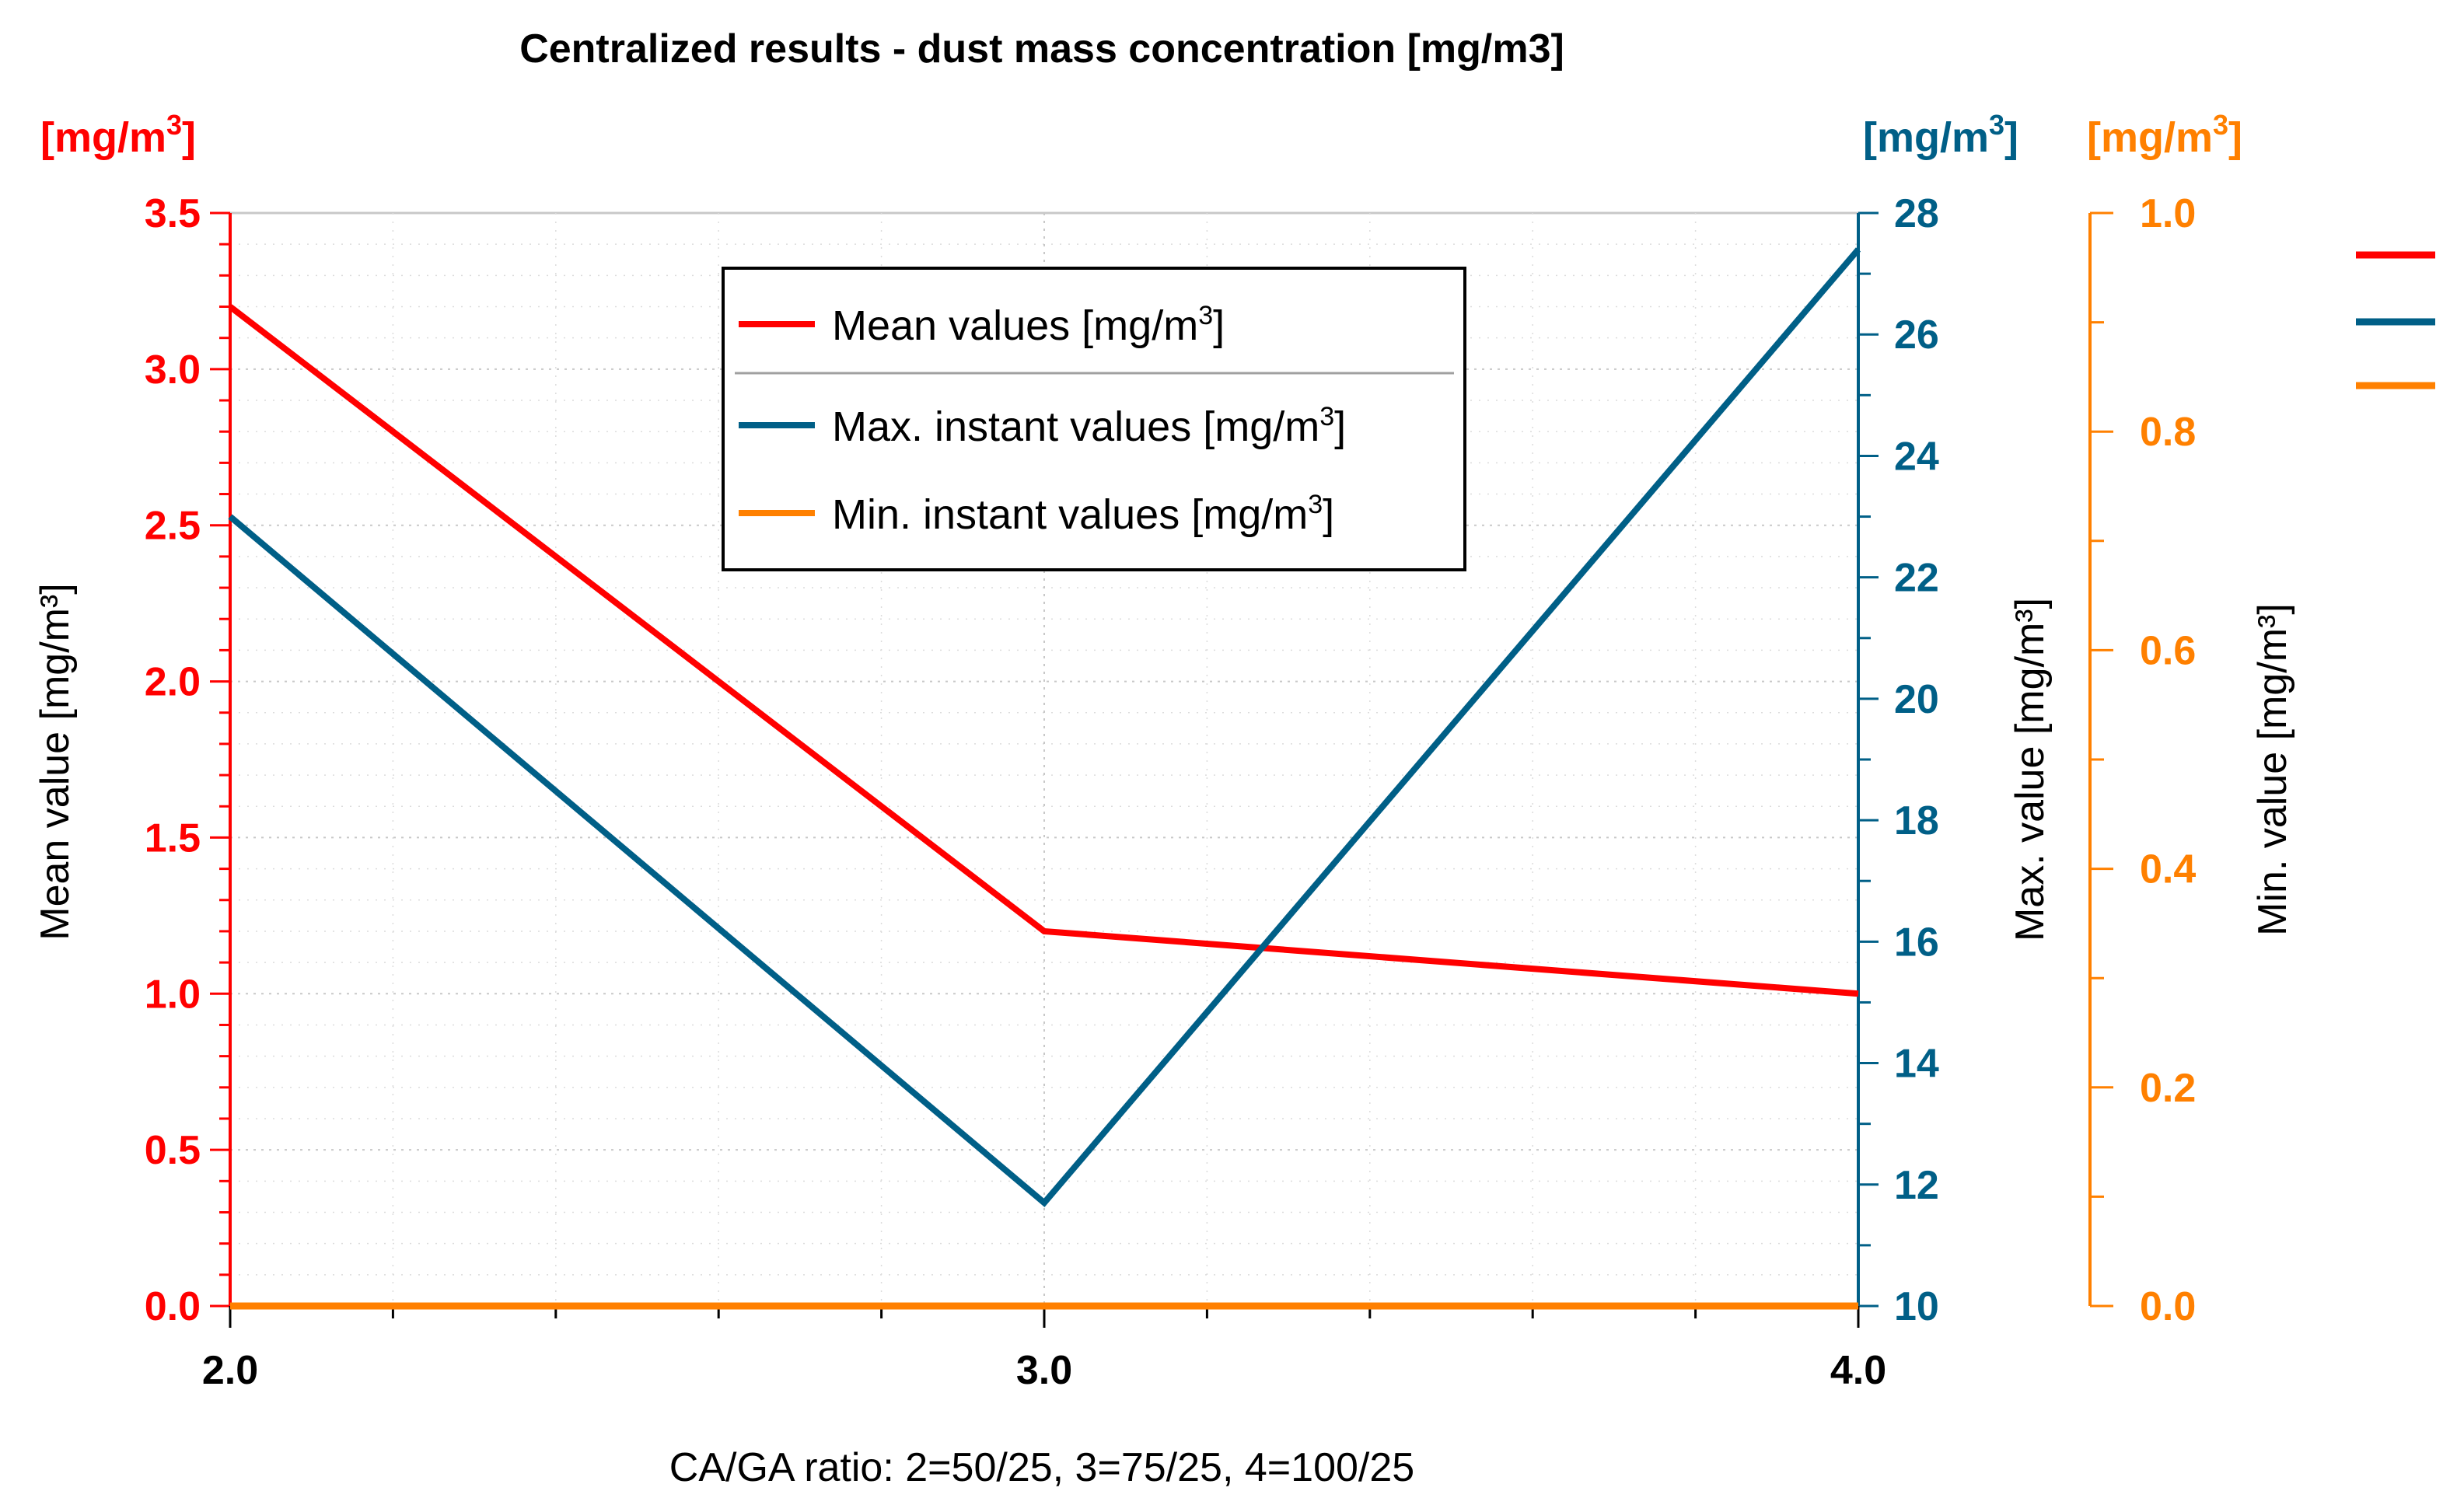  What do you see at coordinates (1916, 1306) in the screenshot?
I see `max-axis-tick-label: 10` at bounding box center [1916, 1306].